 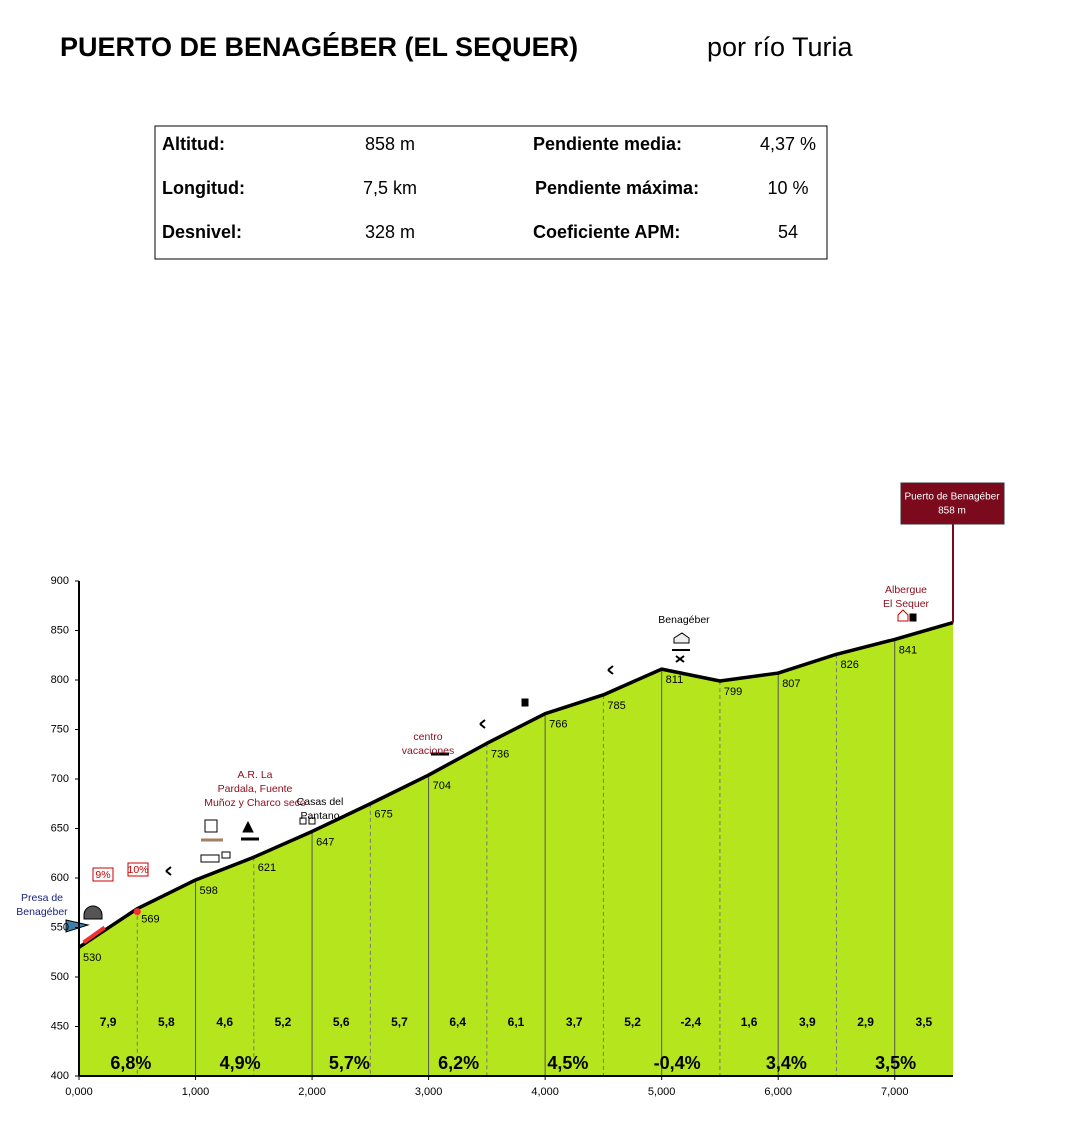 I want to click on summit-value: 858 m, so click(x=952, y=511).